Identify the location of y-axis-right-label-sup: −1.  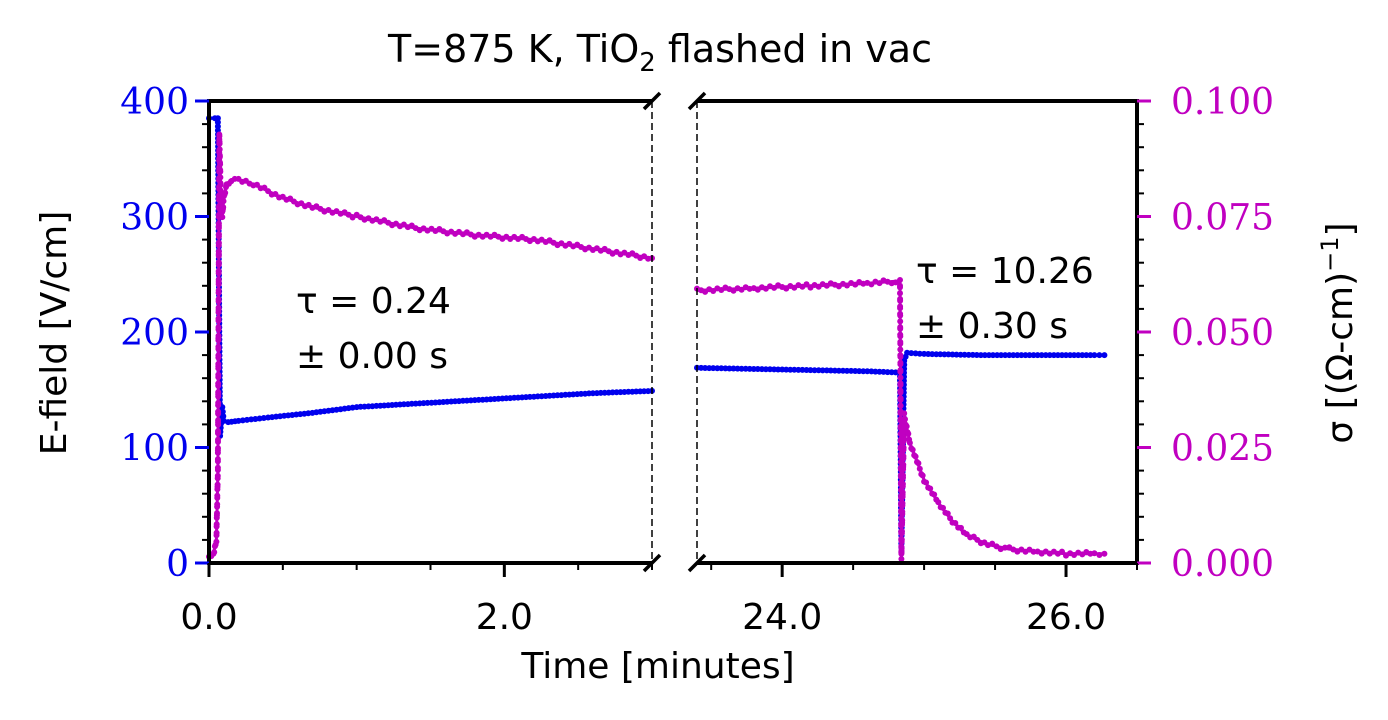
(1330, 253).